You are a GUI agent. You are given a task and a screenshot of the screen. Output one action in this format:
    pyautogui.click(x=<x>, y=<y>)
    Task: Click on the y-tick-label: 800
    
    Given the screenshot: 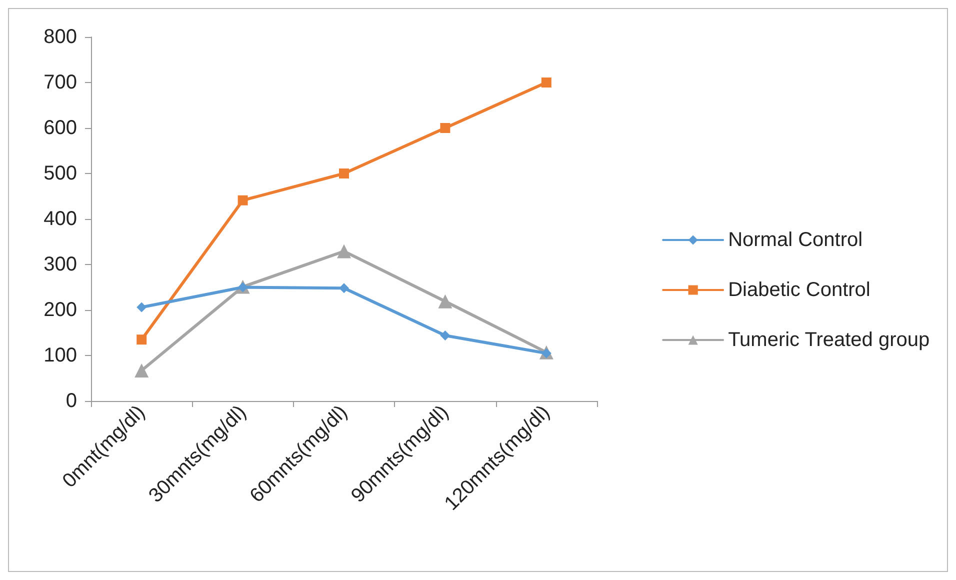 What is the action you would take?
    pyautogui.click(x=60, y=37)
    